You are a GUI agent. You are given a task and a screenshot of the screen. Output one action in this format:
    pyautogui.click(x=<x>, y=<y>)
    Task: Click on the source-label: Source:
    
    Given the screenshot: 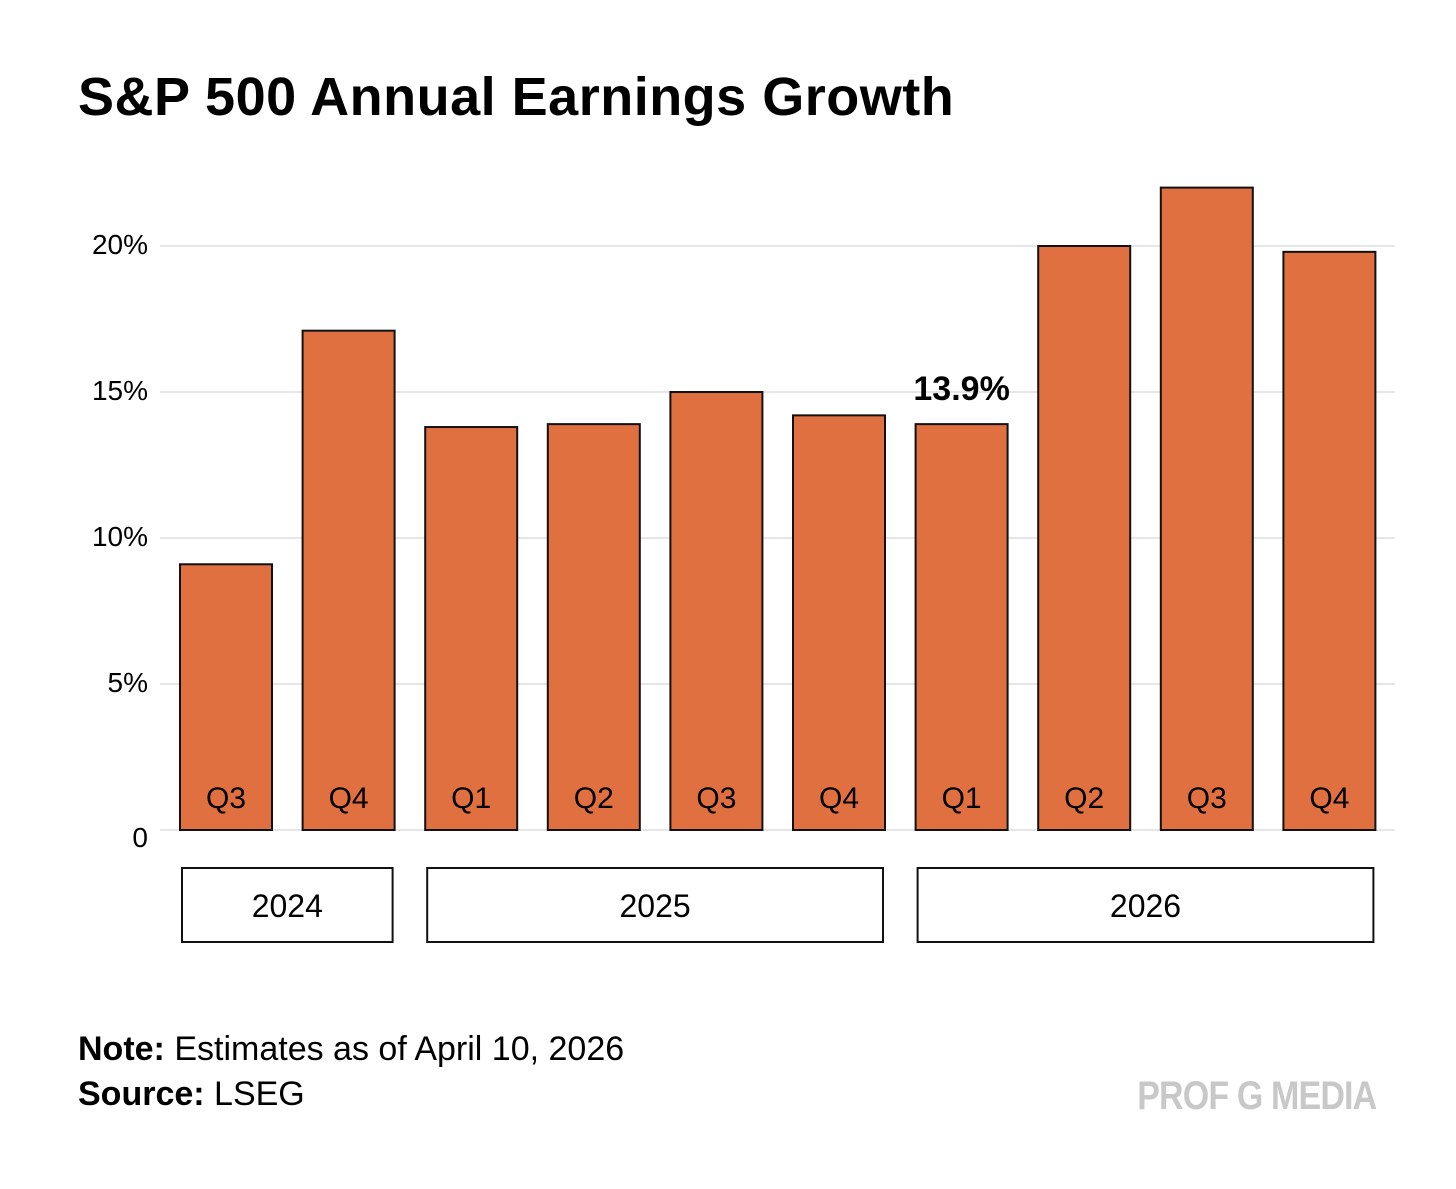 What is the action you would take?
    pyautogui.click(x=141, y=1094)
    